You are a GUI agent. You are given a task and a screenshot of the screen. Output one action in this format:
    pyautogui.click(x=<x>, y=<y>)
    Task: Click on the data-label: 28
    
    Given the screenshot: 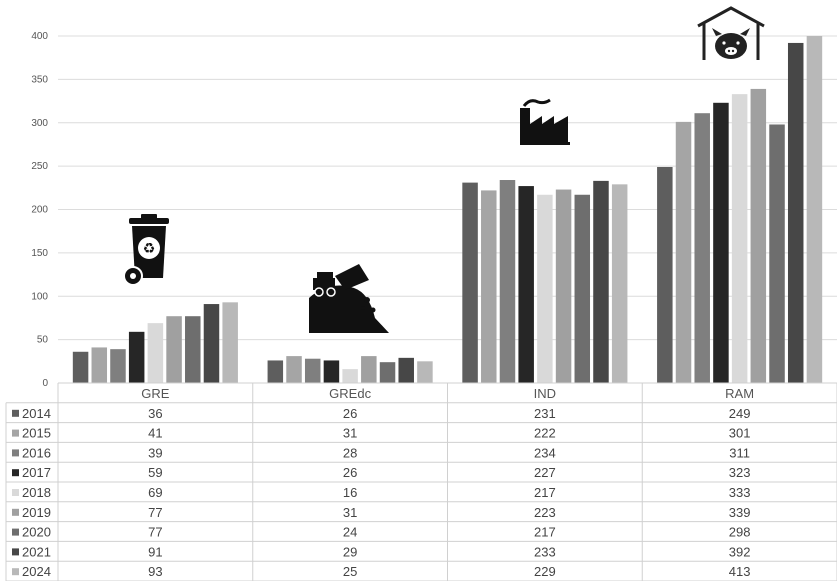 What is the action you would take?
    pyautogui.click(x=350, y=452)
    